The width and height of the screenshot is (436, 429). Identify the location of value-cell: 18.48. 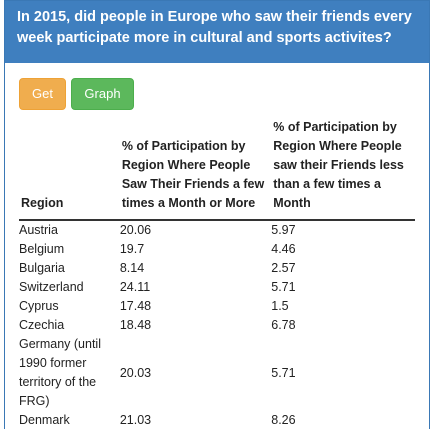
(135, 325).